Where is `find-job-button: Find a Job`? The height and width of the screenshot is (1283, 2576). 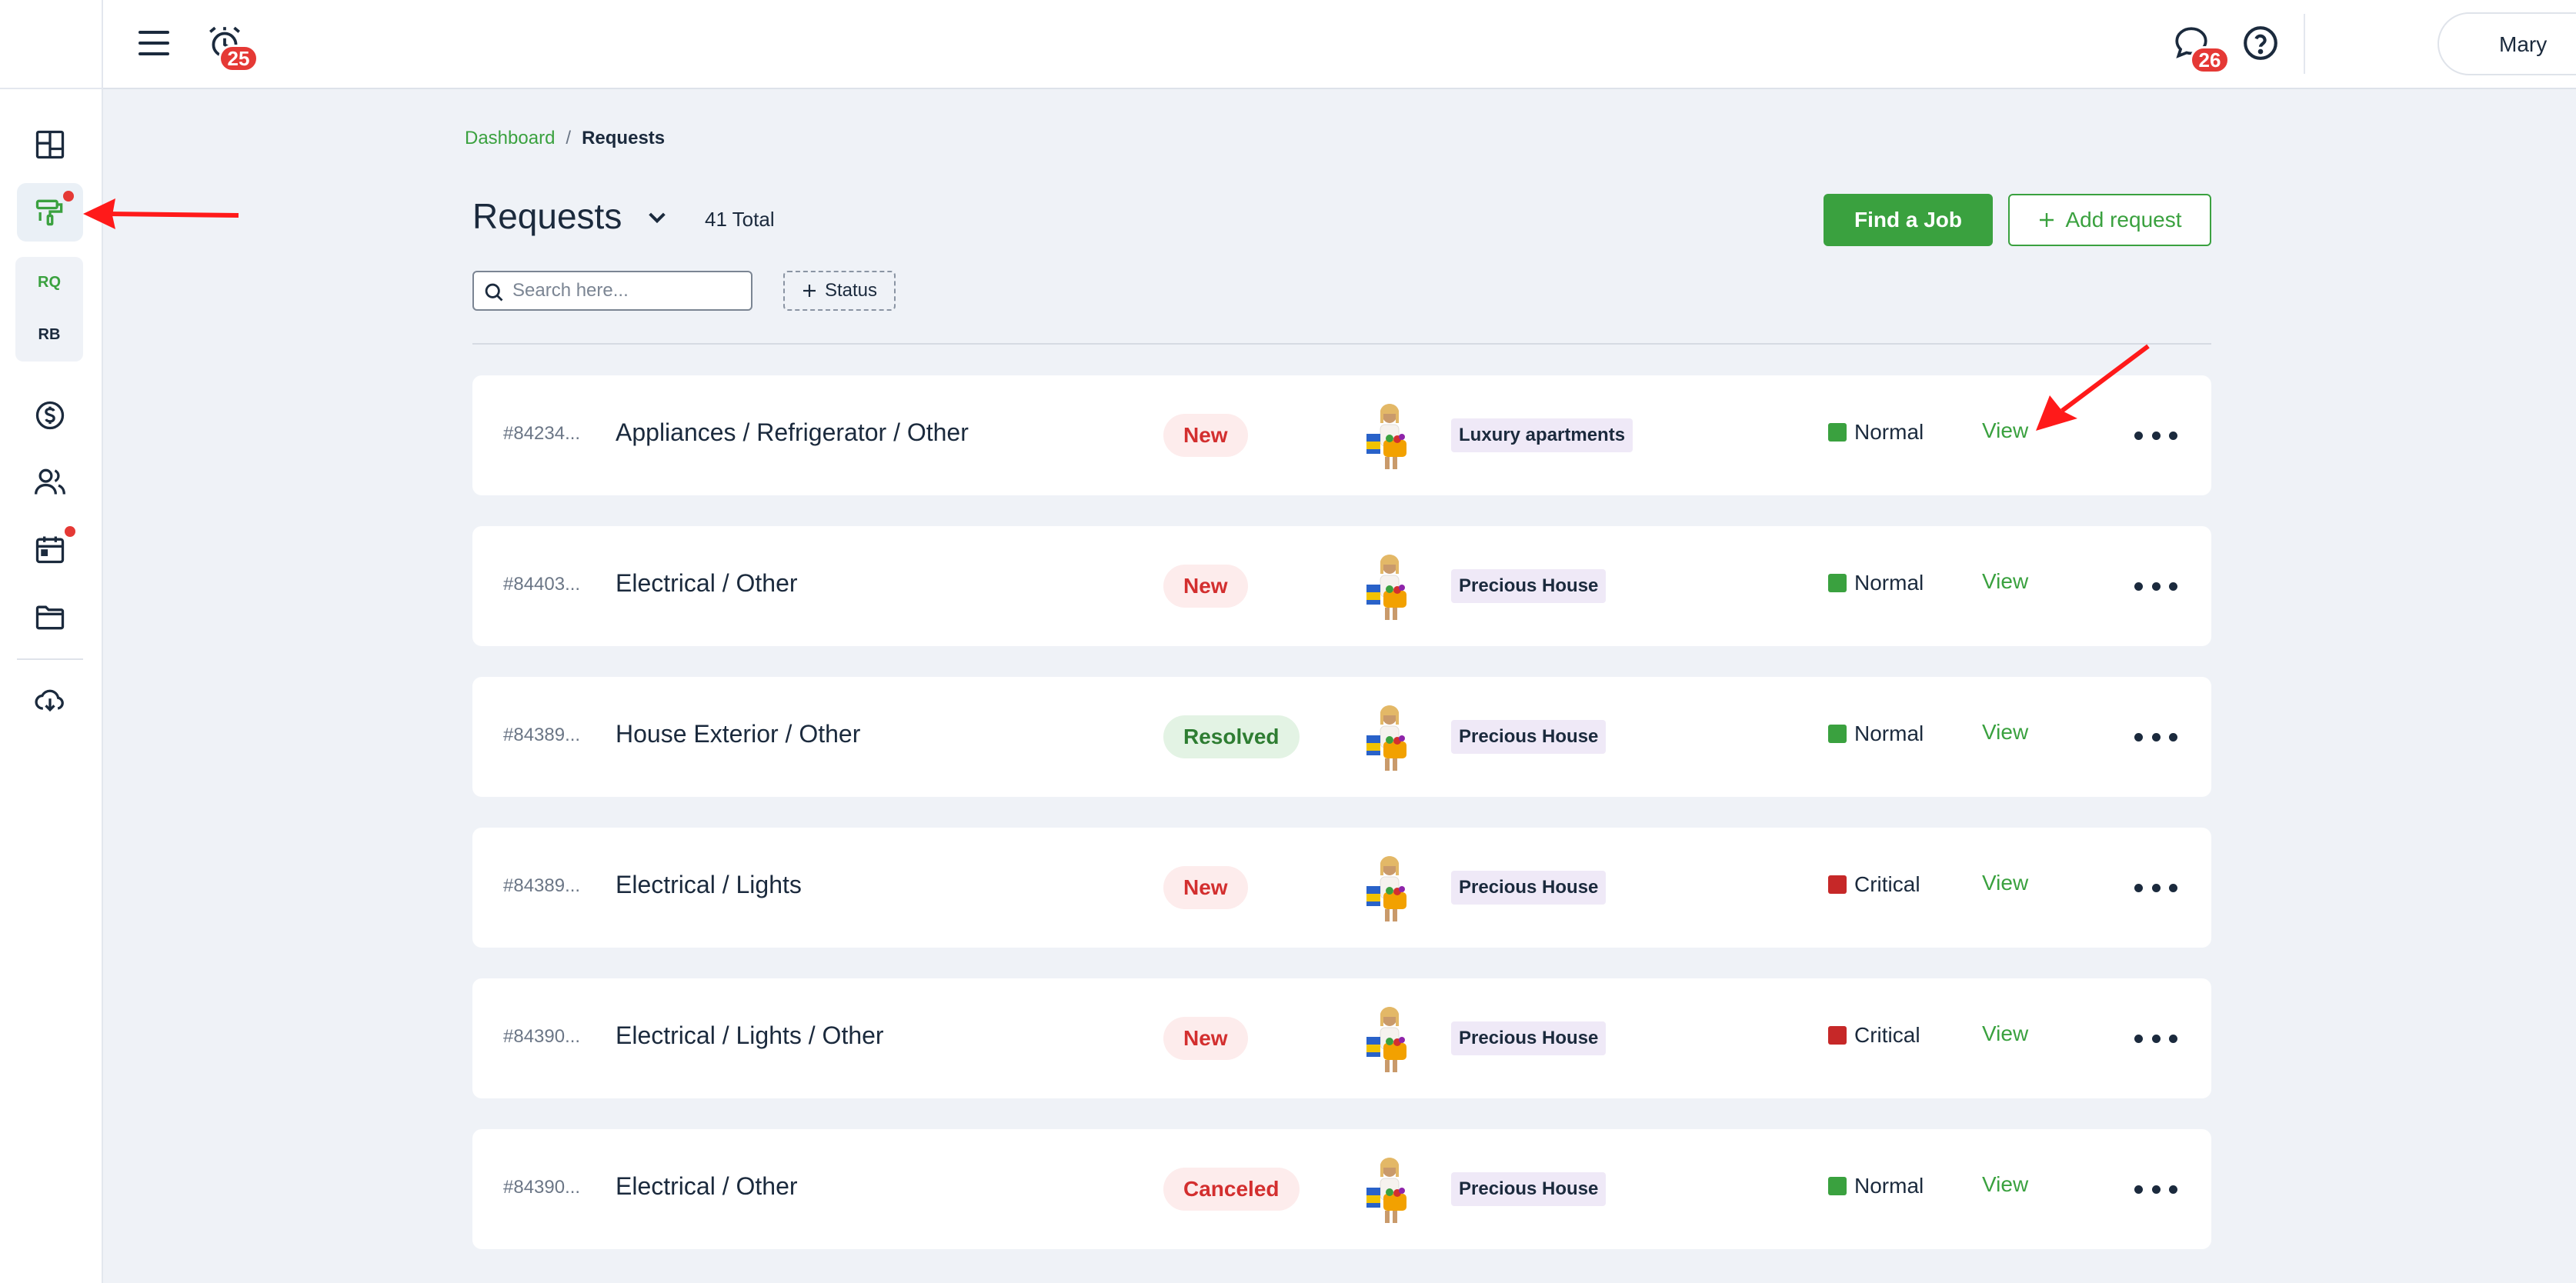
find-job-button: Find a Job is located at coordinates (1908, 220).